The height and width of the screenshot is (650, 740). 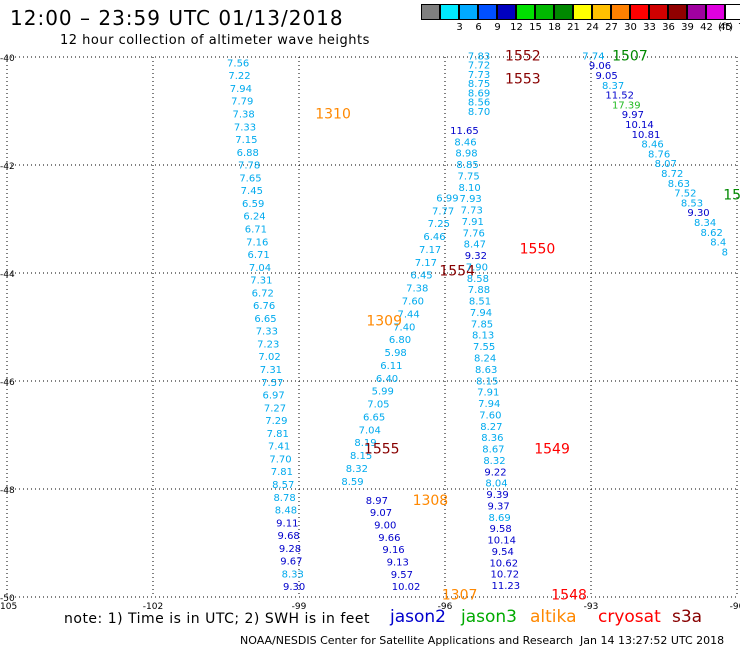 What do you see at coordinates (177, 18) in the screenshot?
I see `page-title: 12:00 – 23:59 UTC 01/13/2018` at bounding box center [177, 18].